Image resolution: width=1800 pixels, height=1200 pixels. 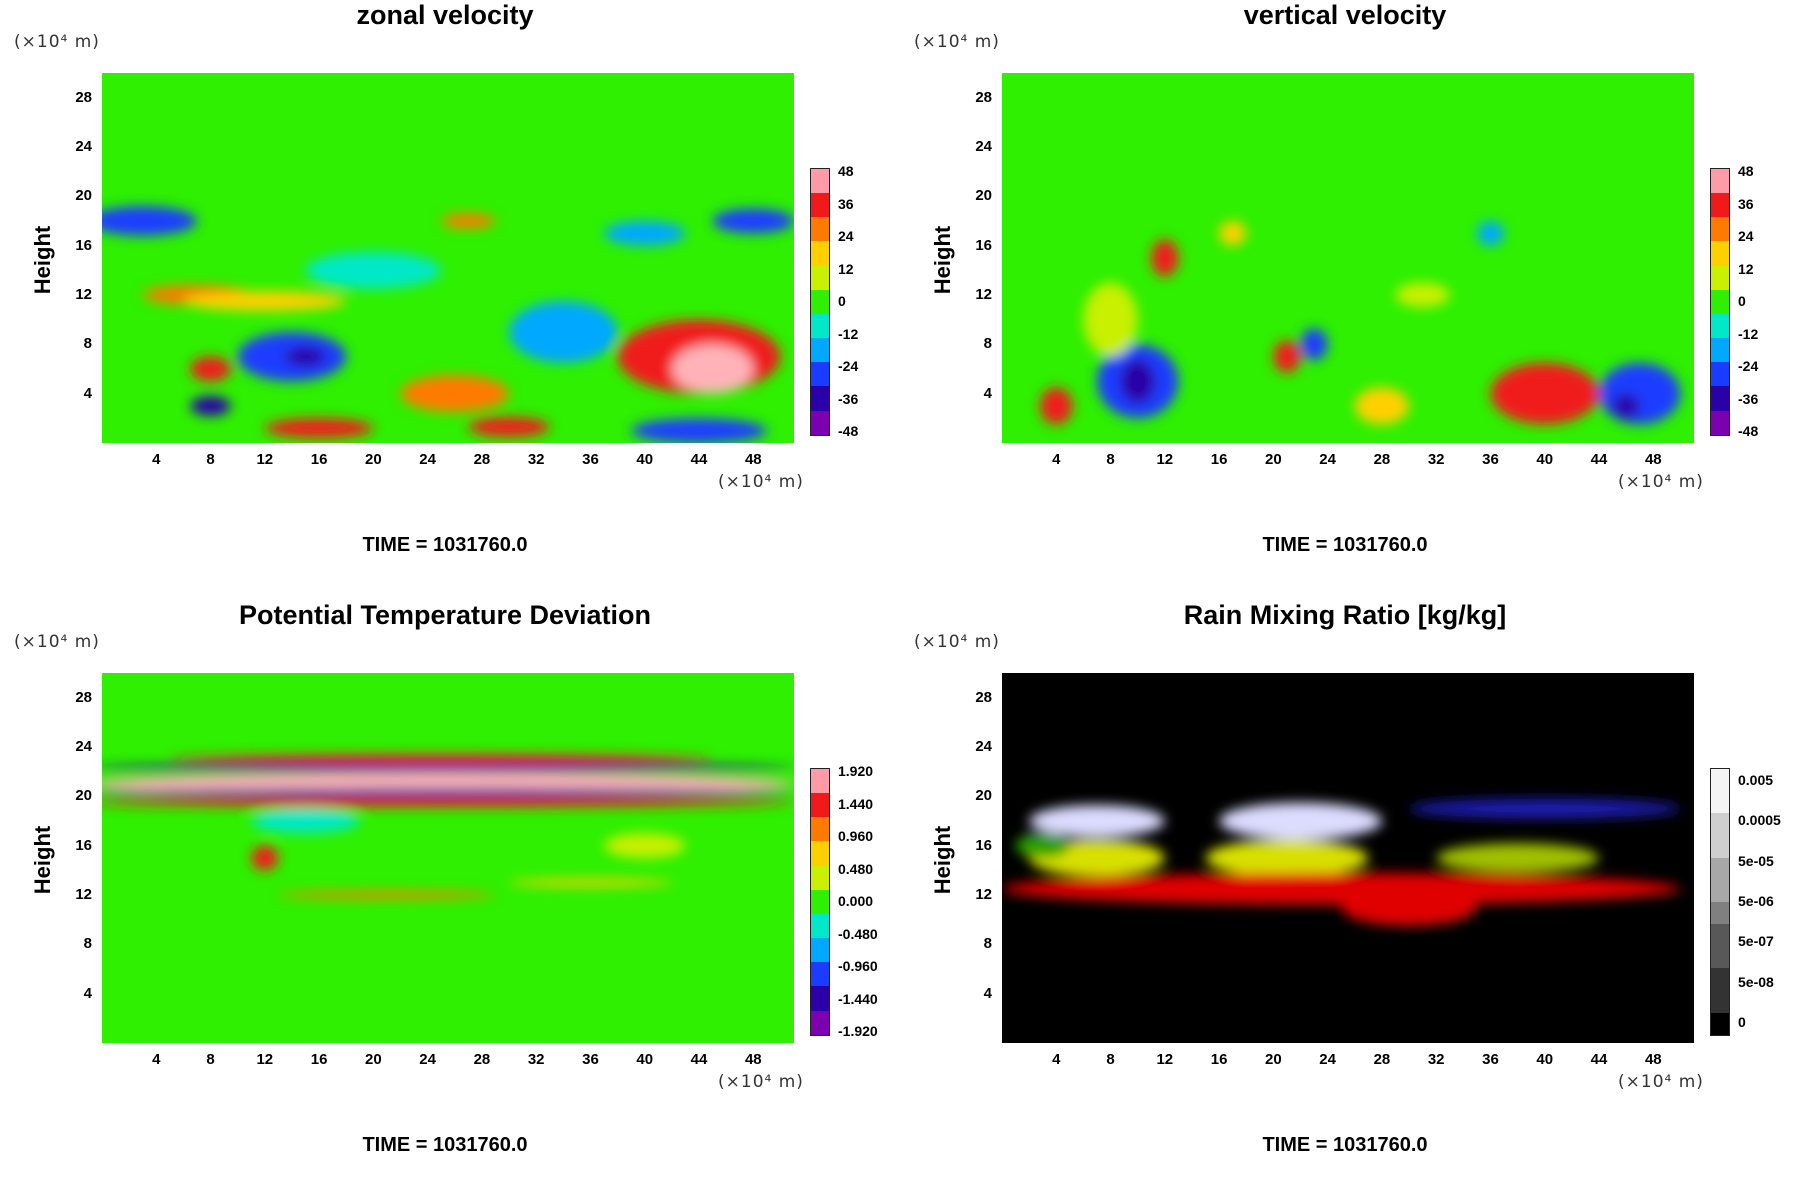 What do you see at coordinates (848, 366) in the screenshot?
I see `colorbar-label: -24` at bounding box center [848, 366].